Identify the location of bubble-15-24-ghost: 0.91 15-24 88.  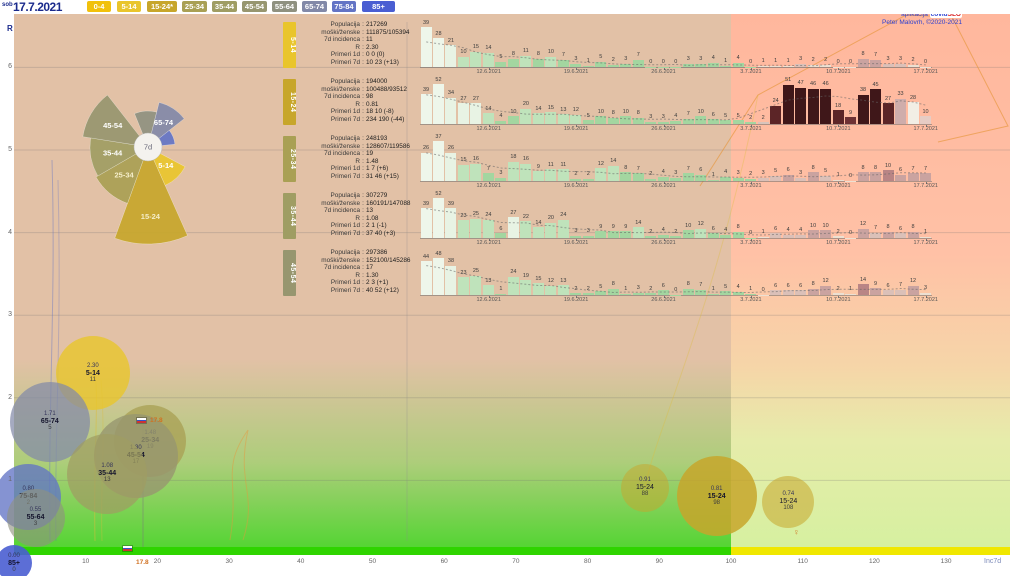
(644, 487).